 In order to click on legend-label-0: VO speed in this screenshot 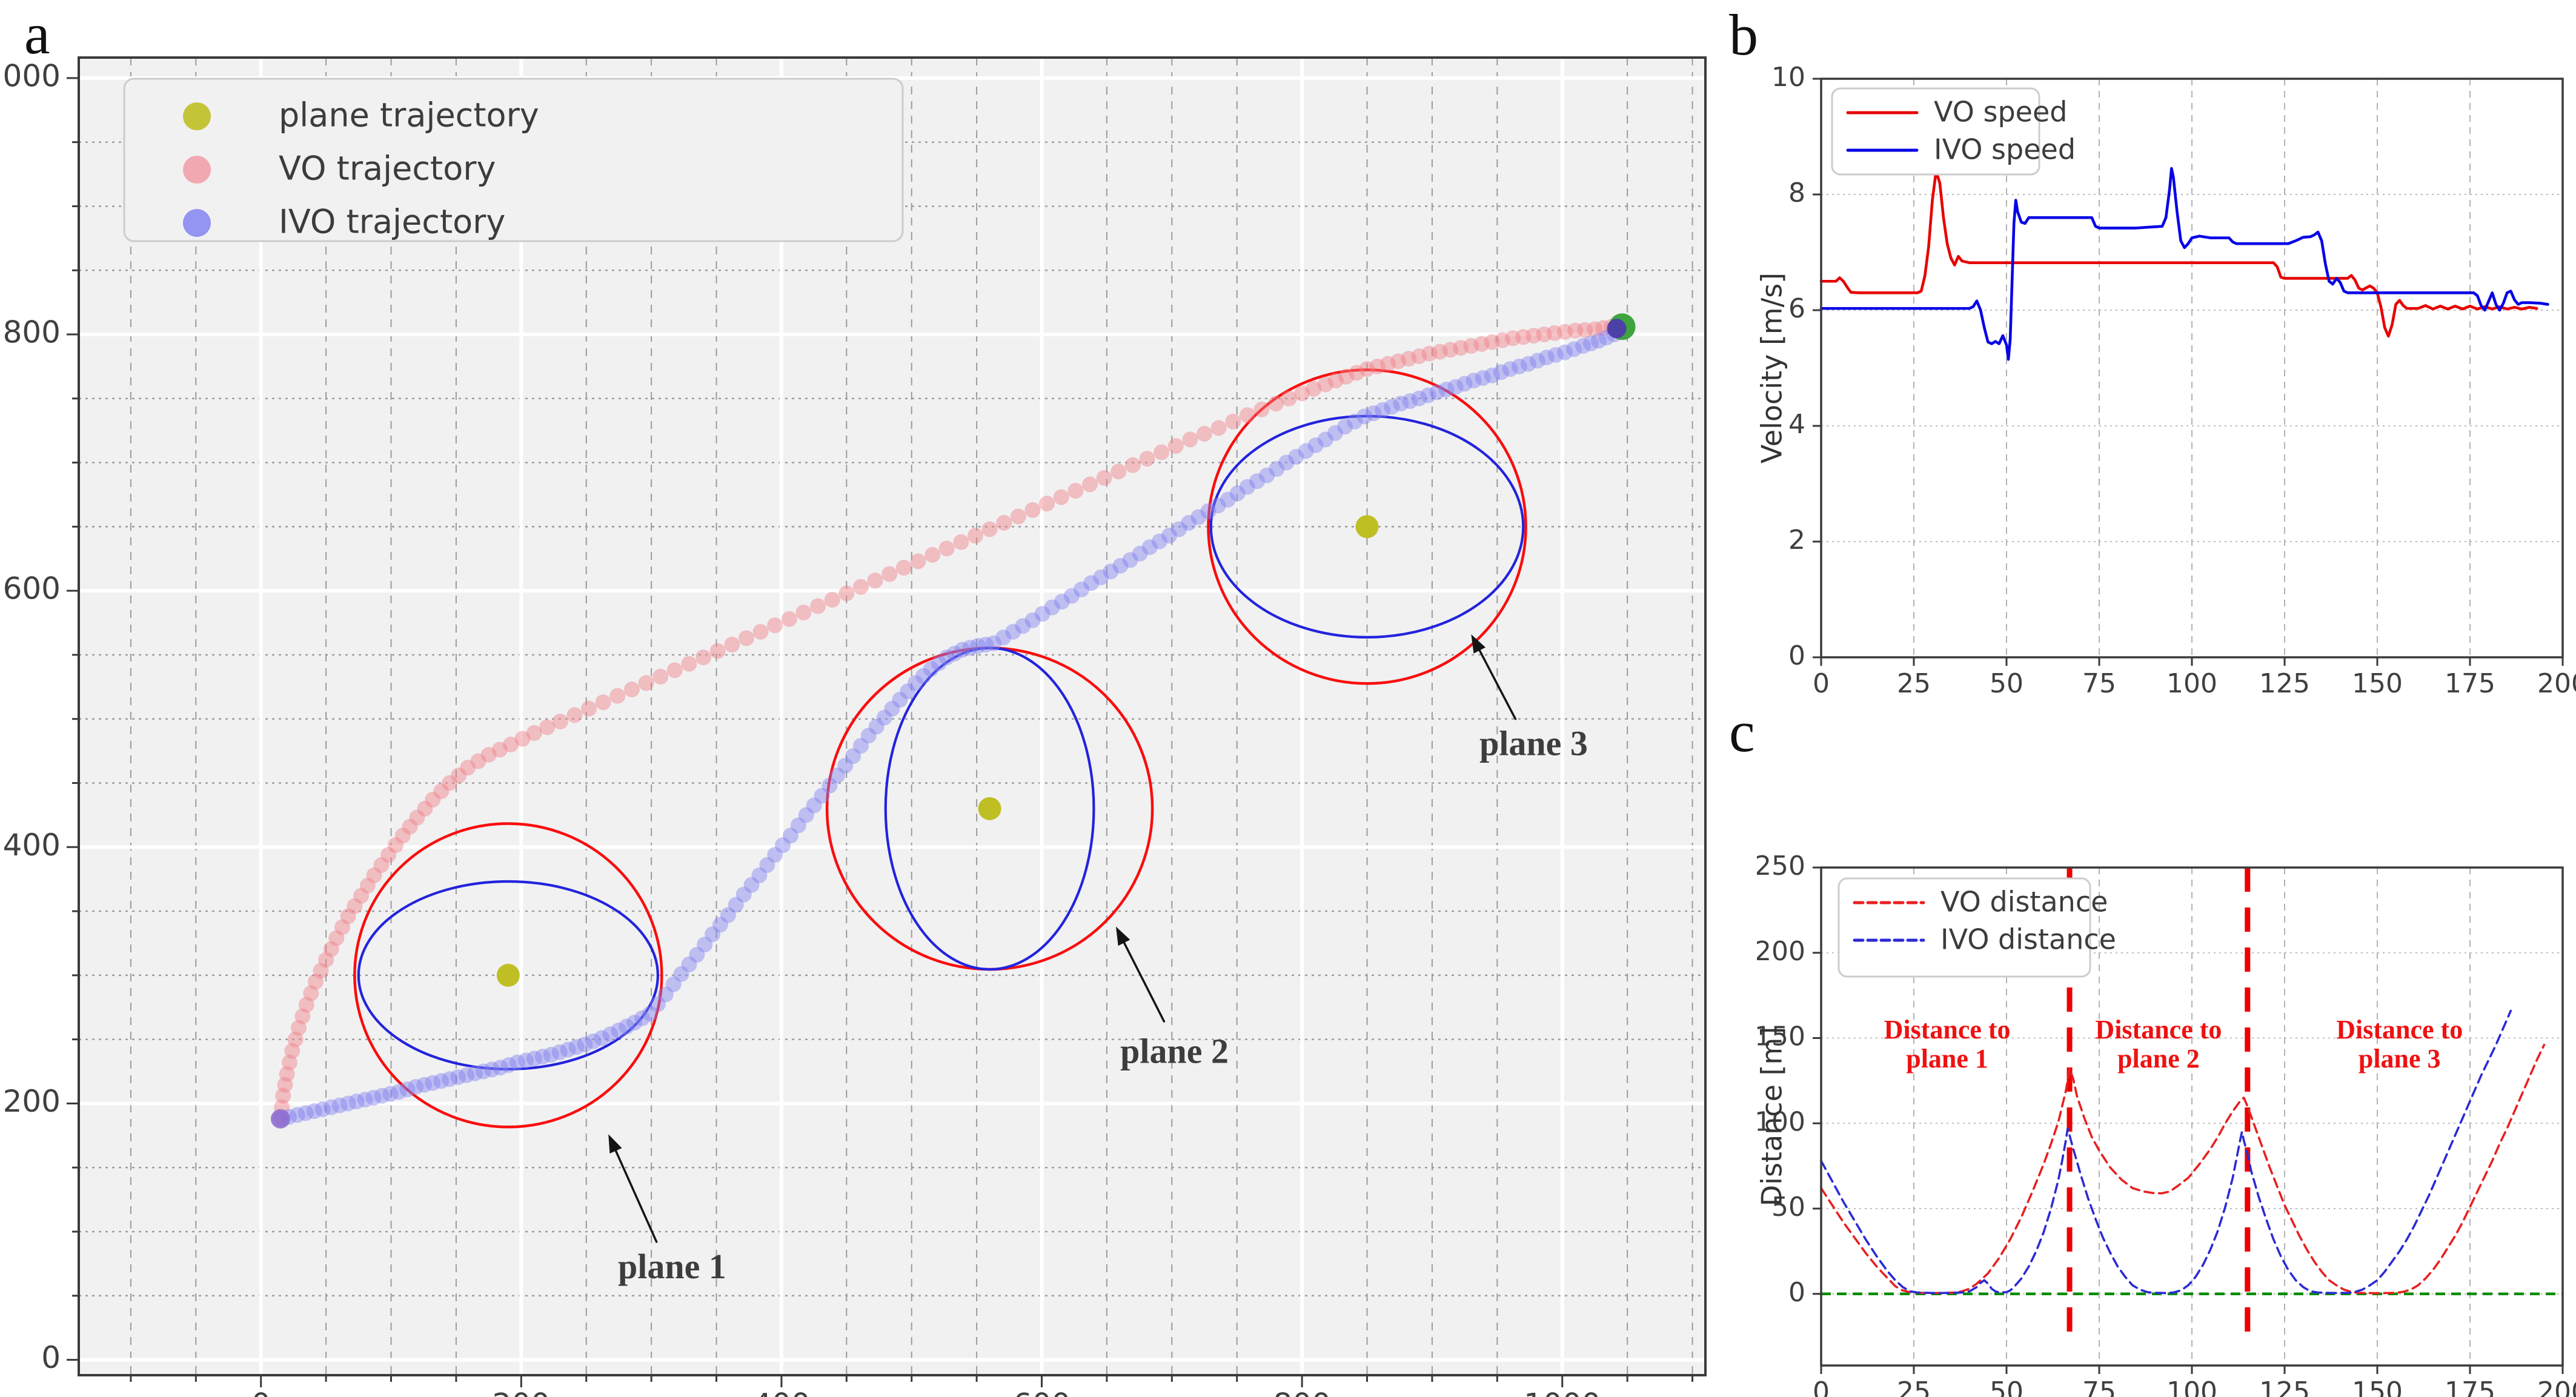, I will do `click(2000, 112)`.